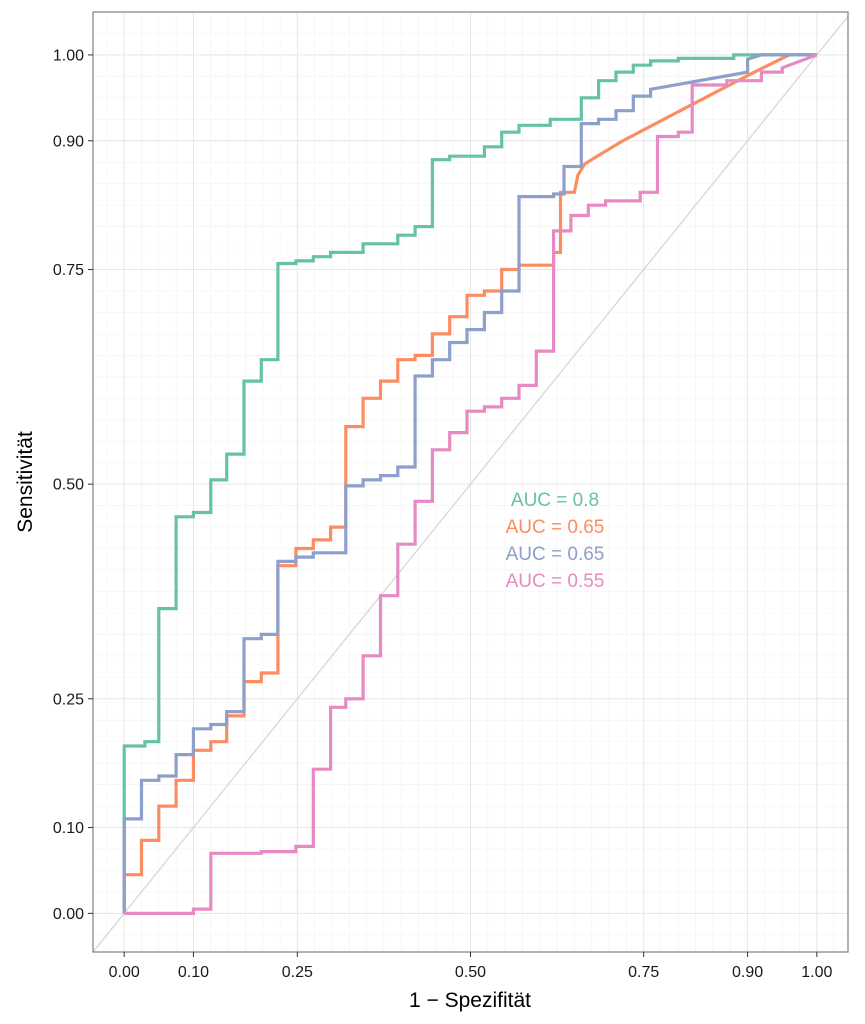 Image resolution: width=865 pixels, height=1024 pixels. Describe the element at coordinates (68, 914) in the screenshot. I see `y-tick-label: 0.00` at that location.